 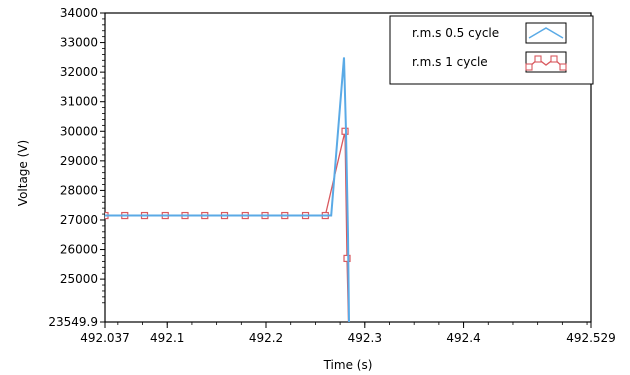 I want to click on x-tick-label: 492.1, so click(x=167, y=338).